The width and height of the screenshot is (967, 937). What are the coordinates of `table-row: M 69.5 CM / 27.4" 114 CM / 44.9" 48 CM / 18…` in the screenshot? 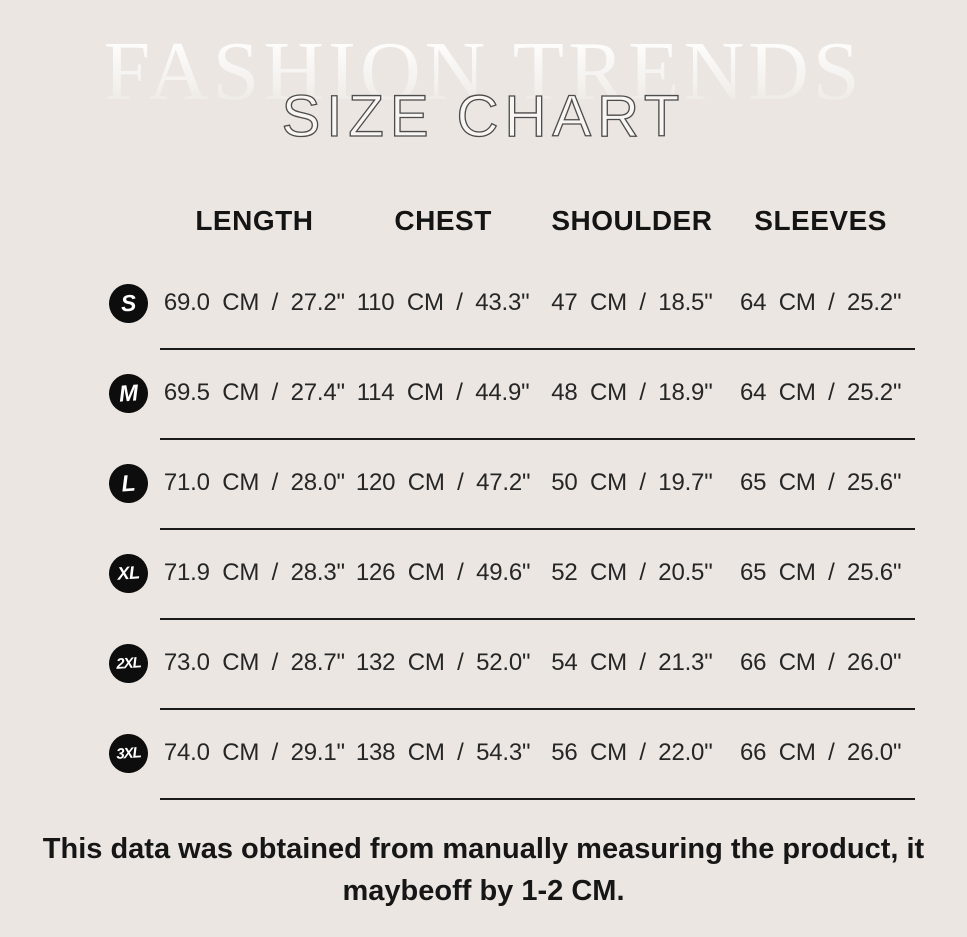 It's located at (492, 394).